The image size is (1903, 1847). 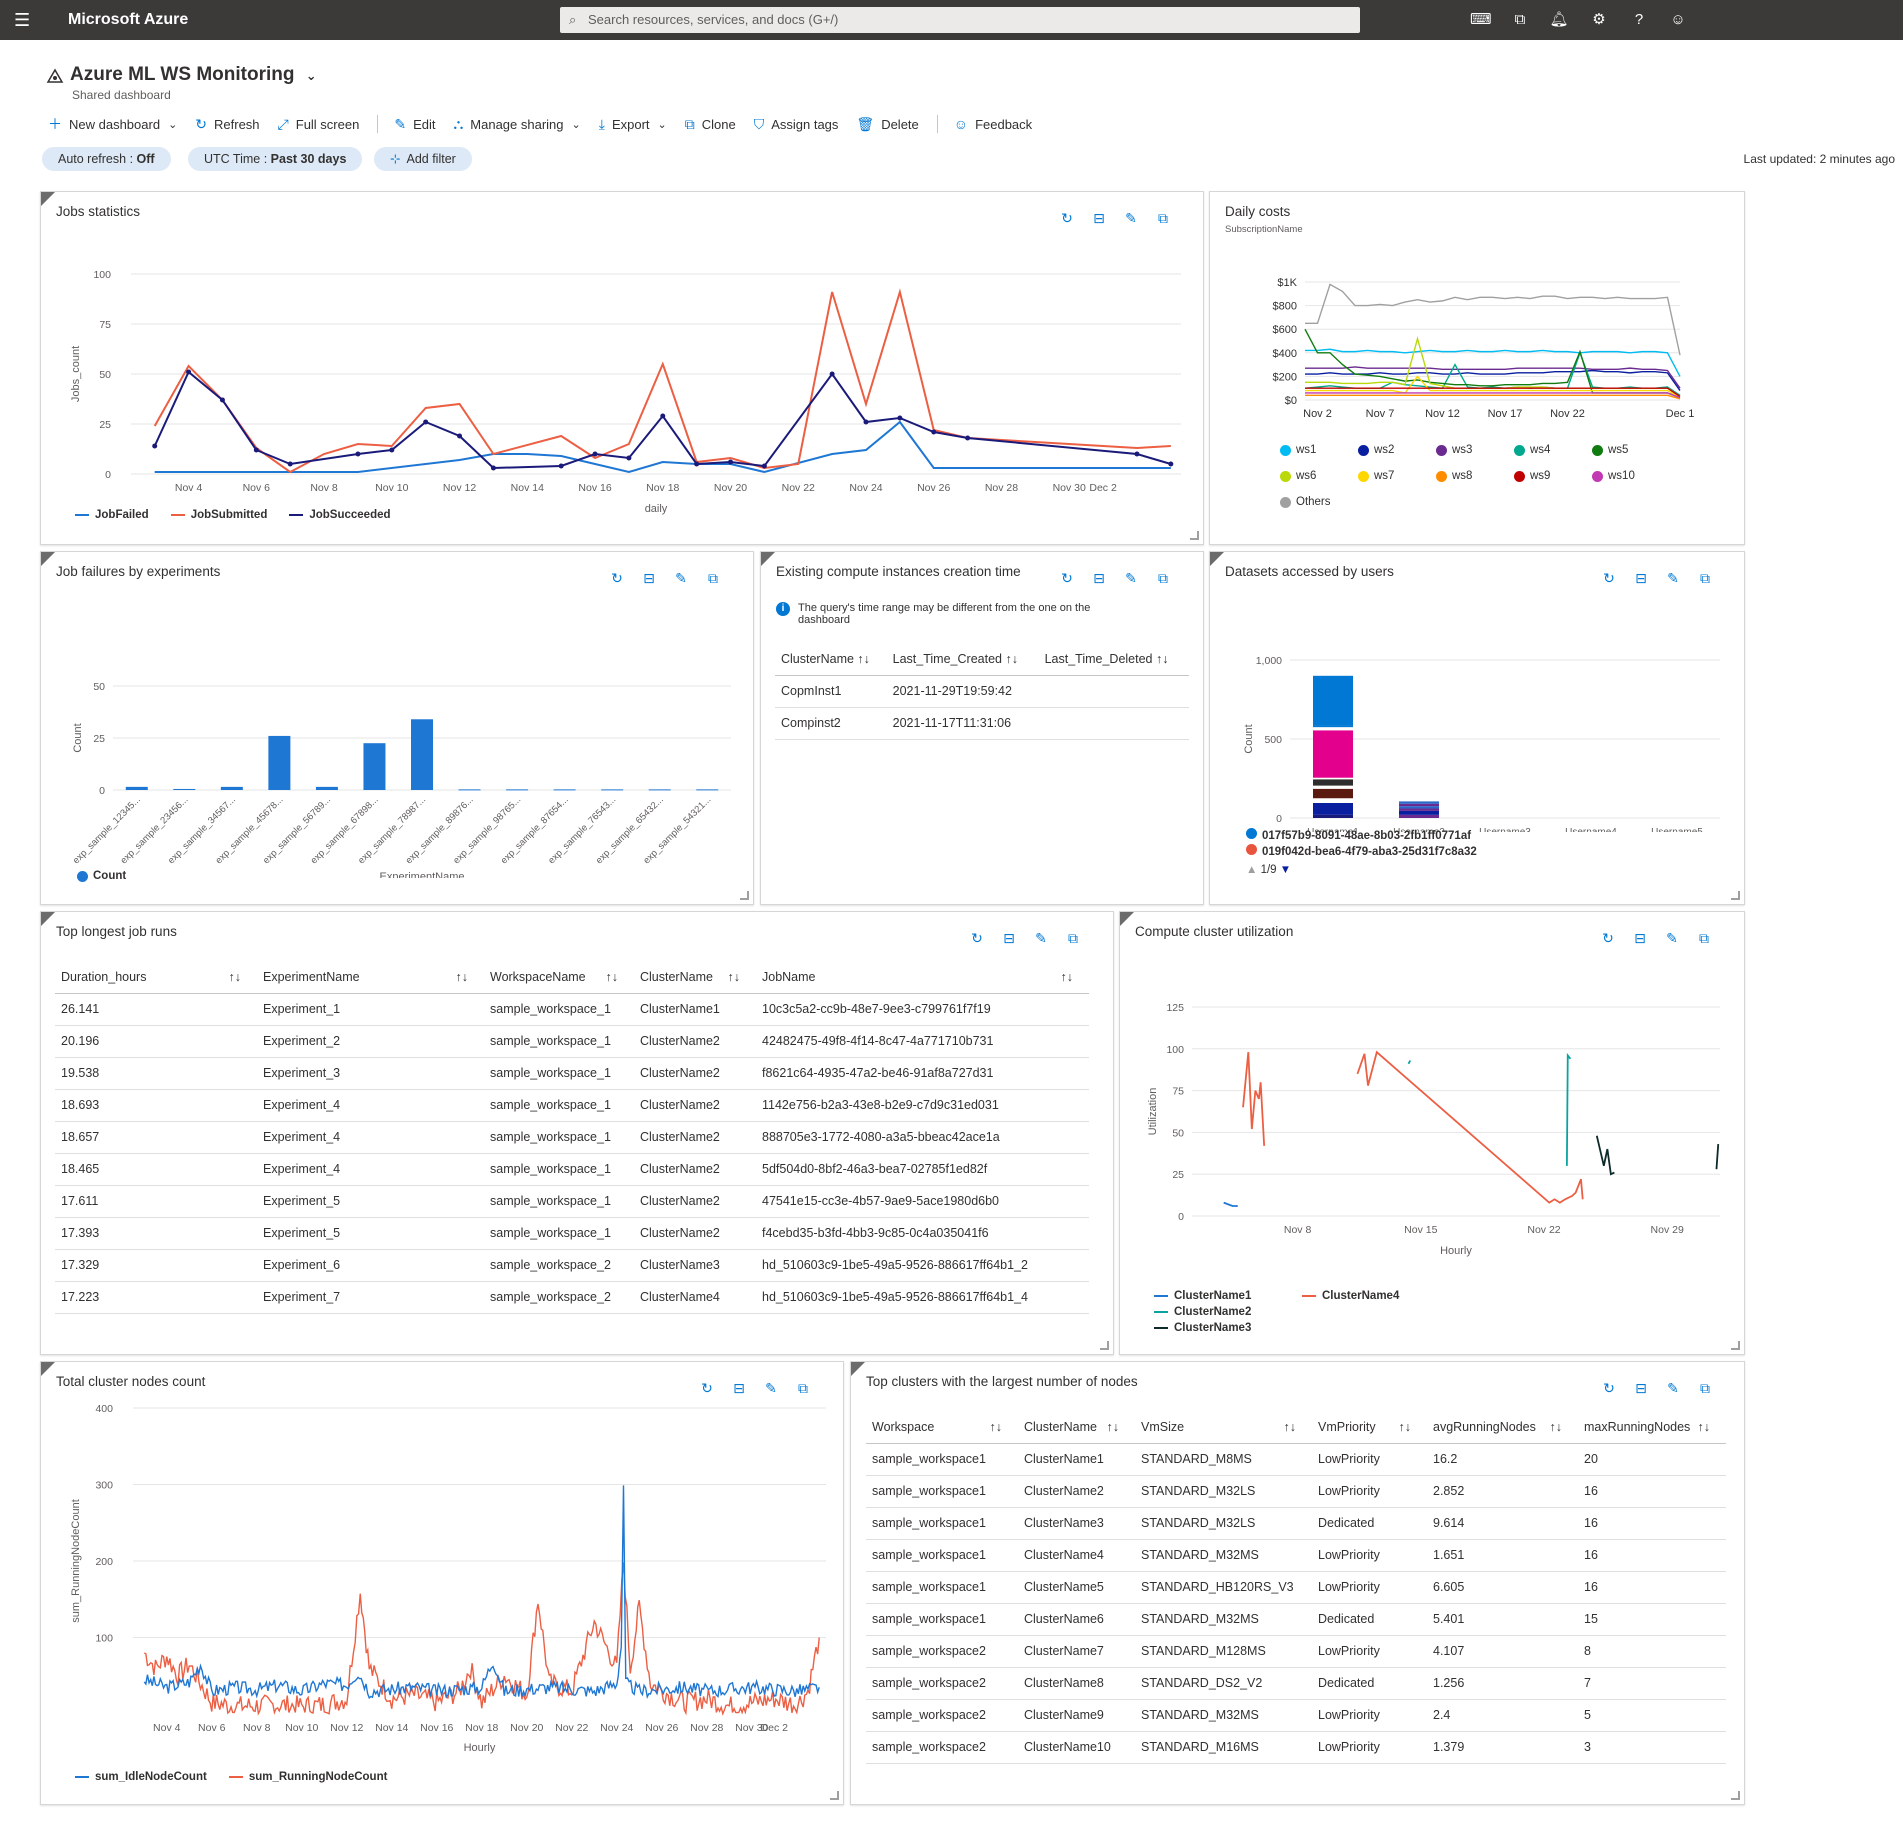 I want to click on edit-button: ✎ Edit, so click(x=414, y=124).